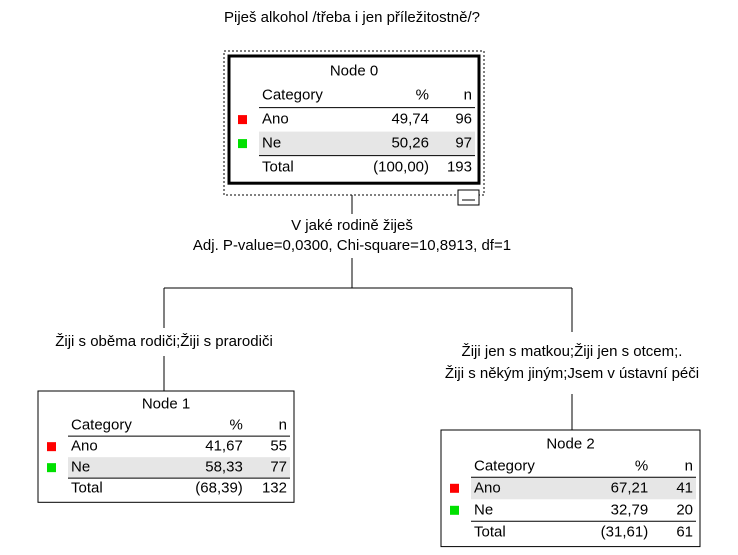 The width and height of the screenshot is (738, 555). Describe the element at coordinates (274, 488) in the screenshot. I see `total-cell: 132` at that location.